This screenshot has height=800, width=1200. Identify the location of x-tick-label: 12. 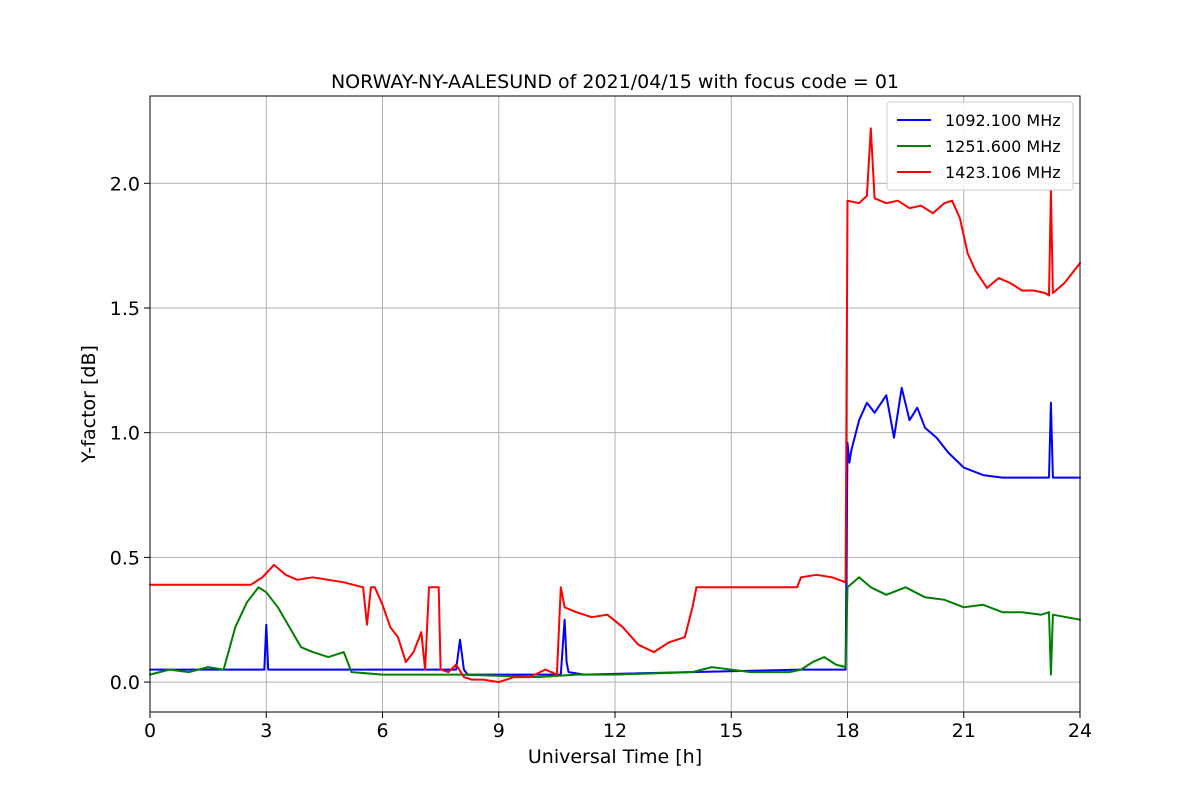
(615, 731).